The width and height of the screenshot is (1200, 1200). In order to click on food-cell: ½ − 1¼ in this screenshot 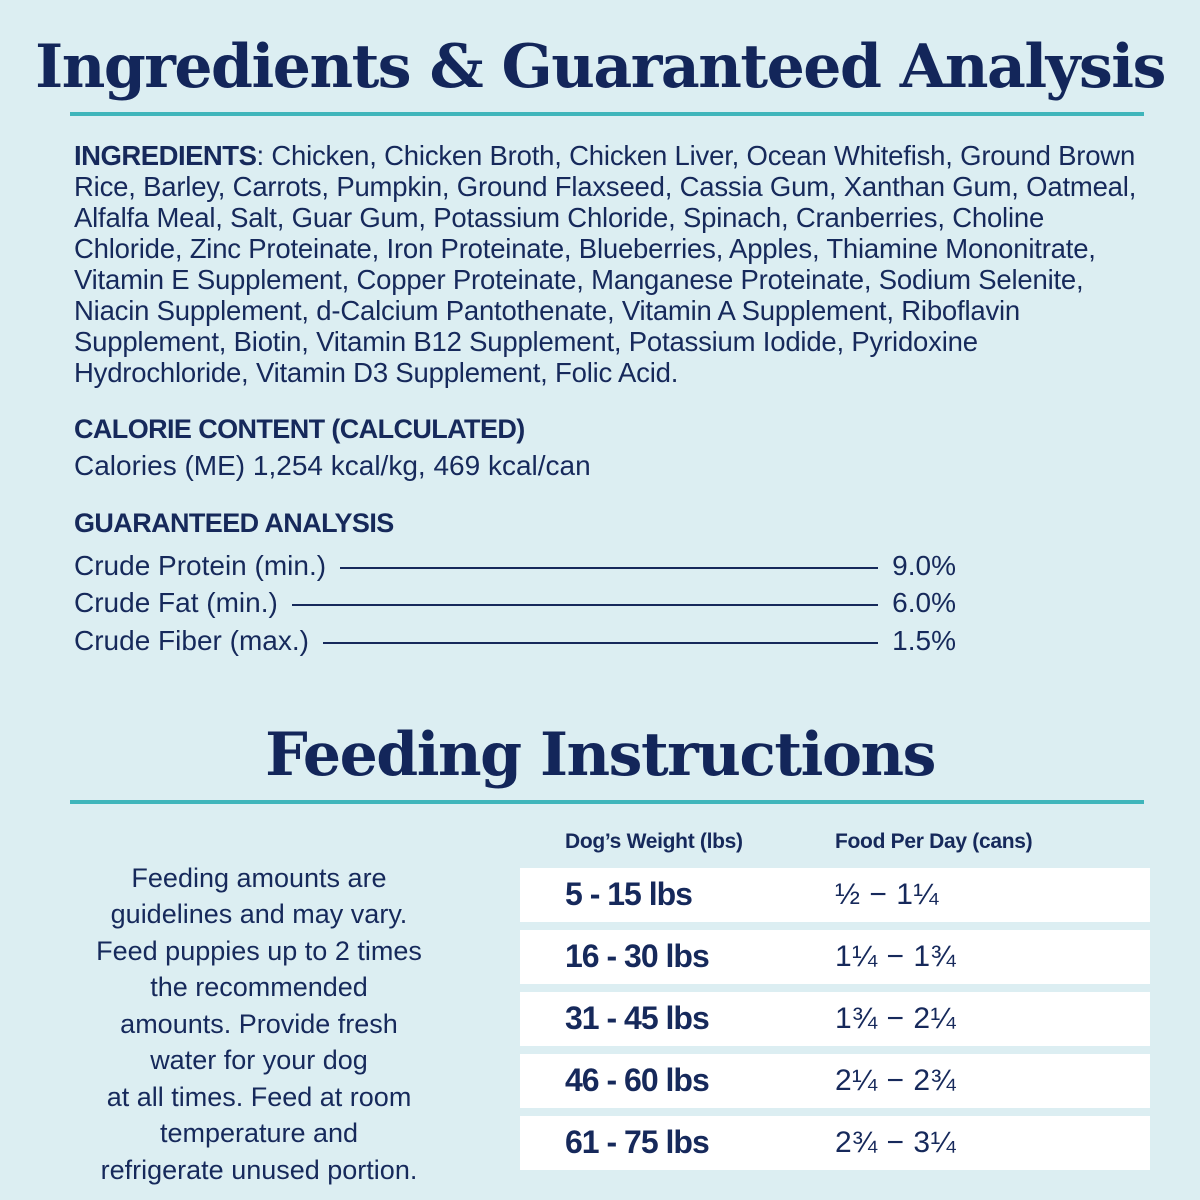, I will do `click(887, 894)`.